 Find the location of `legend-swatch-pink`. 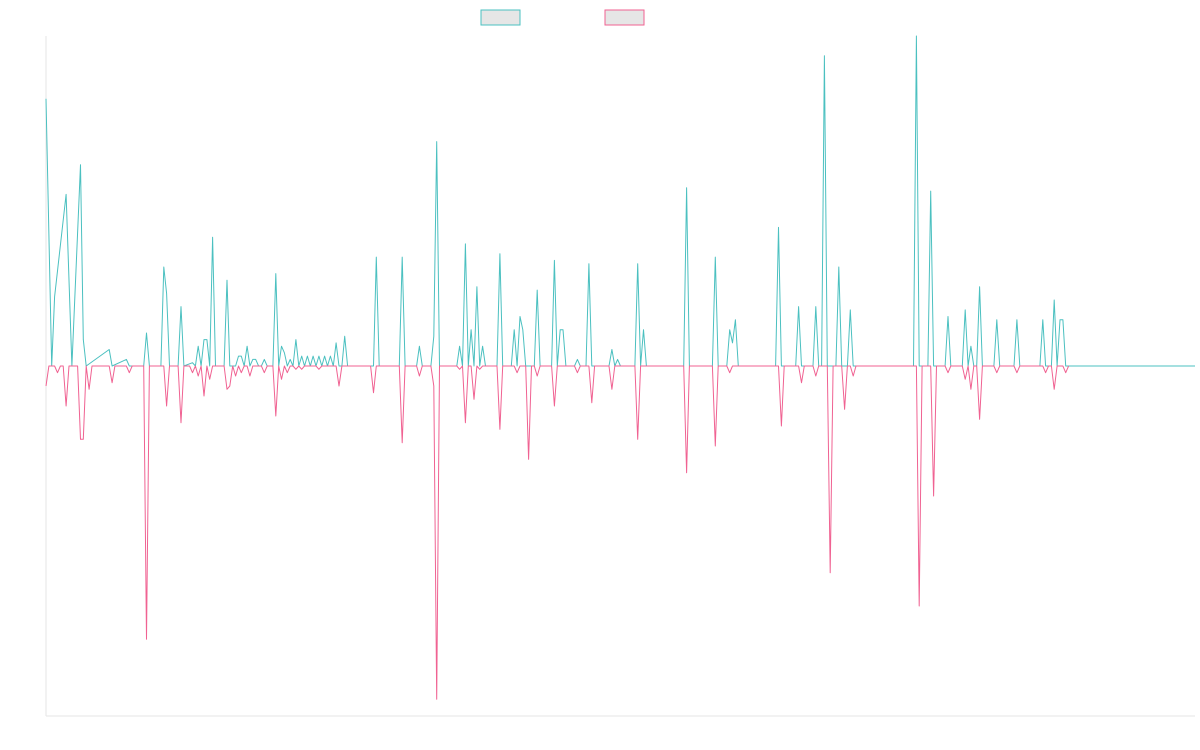

legend-swatch-pink is located at coordinates (624, 17).